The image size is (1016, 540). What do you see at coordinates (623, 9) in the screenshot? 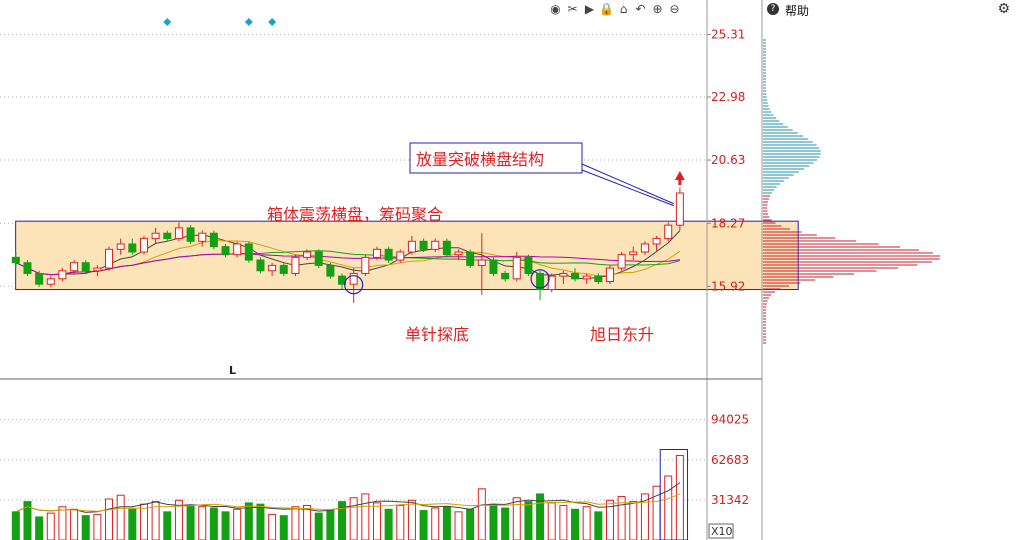
I see `home-icon: ⌂` at bounding box center [623, 9].